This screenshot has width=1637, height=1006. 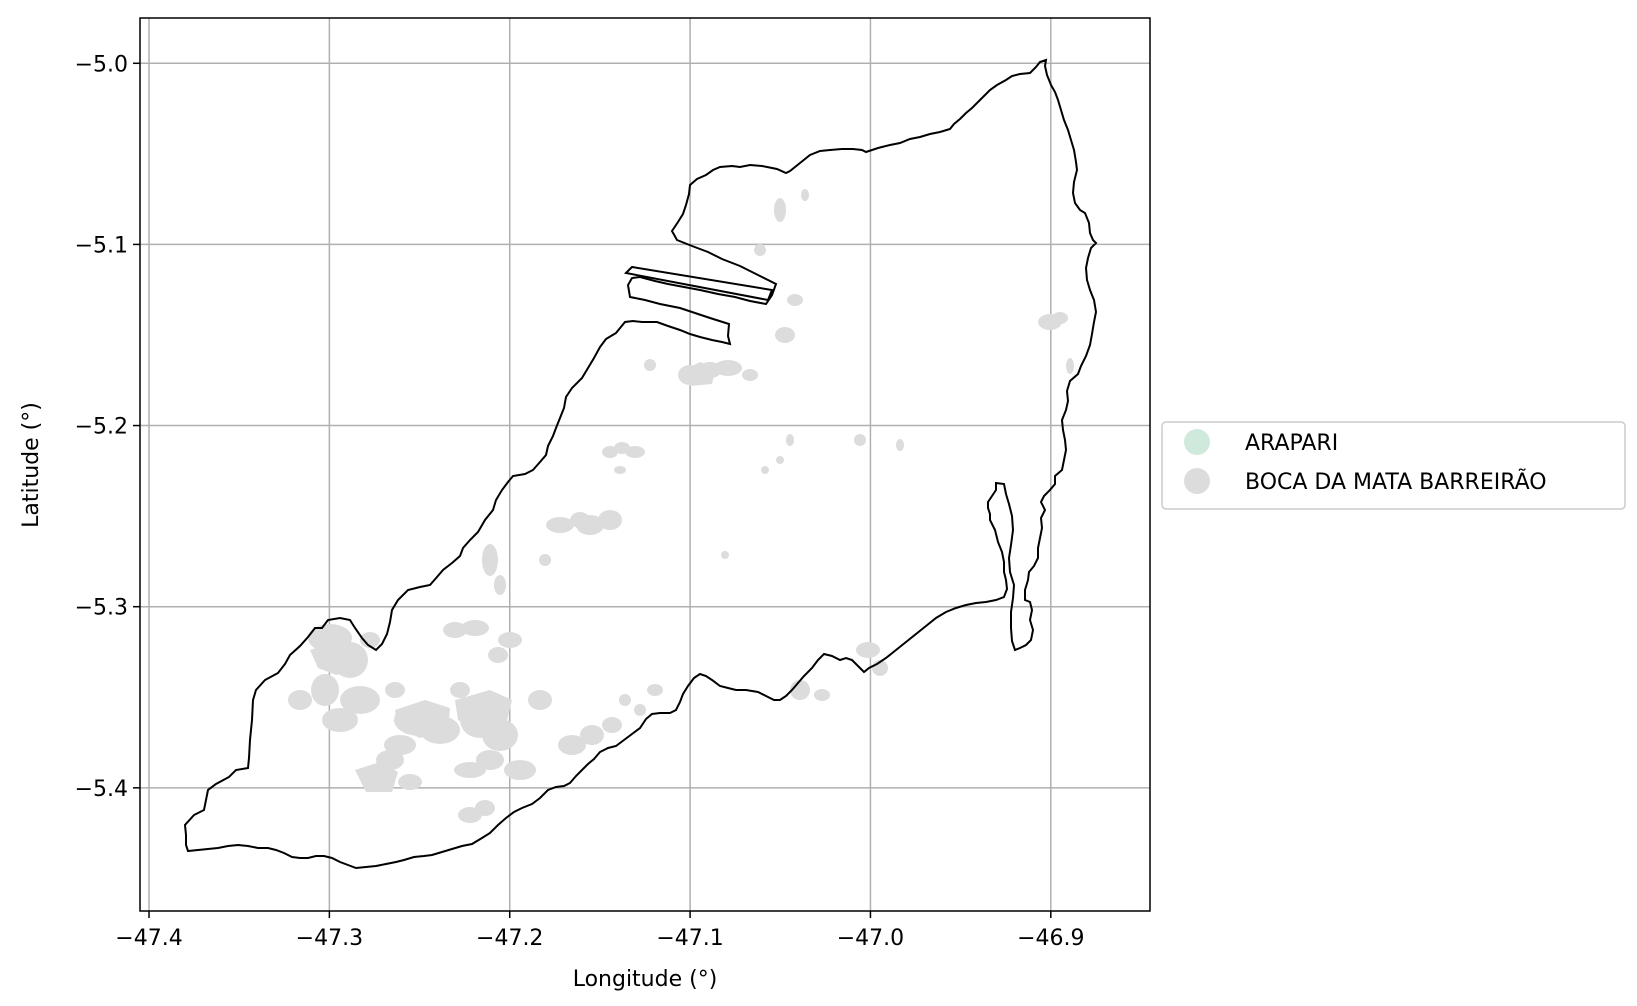 I want to click on y-tick-label: −5.4, so click(x=101, y=789).